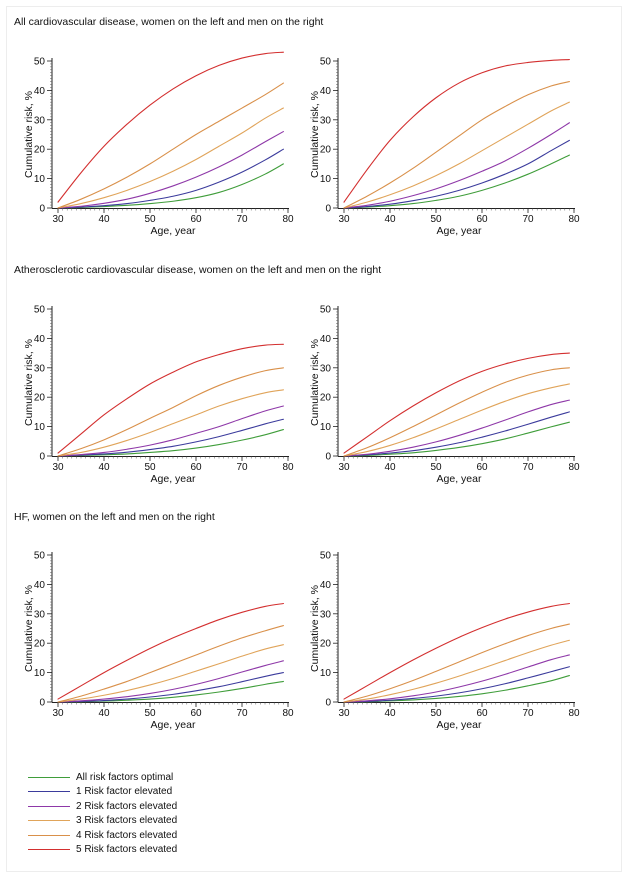 The height and width of the screenshot is (876, 634). Describe the element at coordinates (125, 777) in the screenshot. I see `legend-label: All risk factors optimal` at that location.